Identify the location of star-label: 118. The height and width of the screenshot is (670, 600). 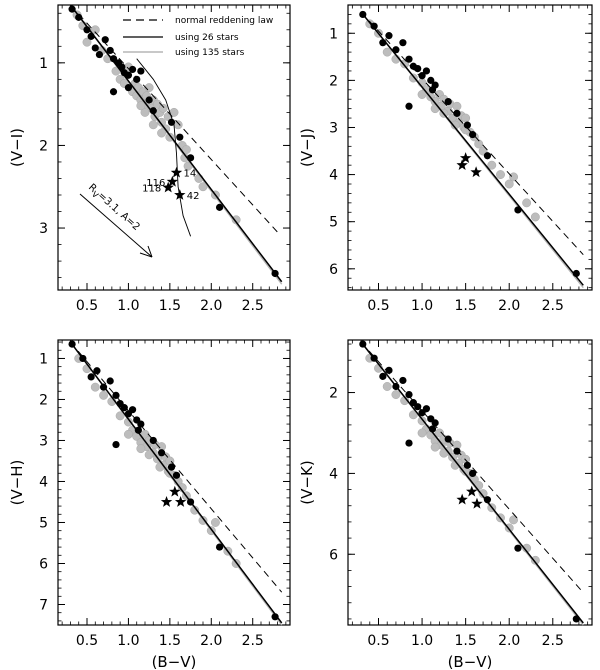
(151, 189).